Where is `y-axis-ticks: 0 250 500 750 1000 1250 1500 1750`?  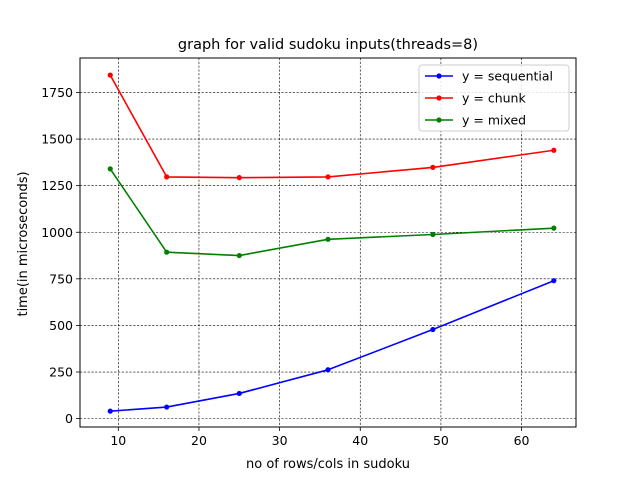
y-axis-ticks: 0 250 500 750 1000 1250 1500 1750 is located at coordinates (60, 255).